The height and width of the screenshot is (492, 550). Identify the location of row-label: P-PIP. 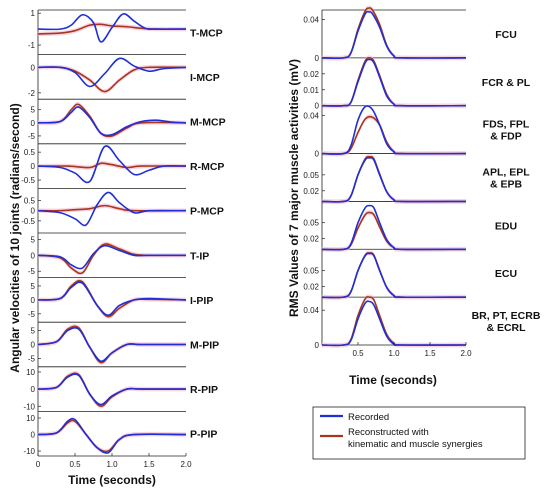
(203, 435).